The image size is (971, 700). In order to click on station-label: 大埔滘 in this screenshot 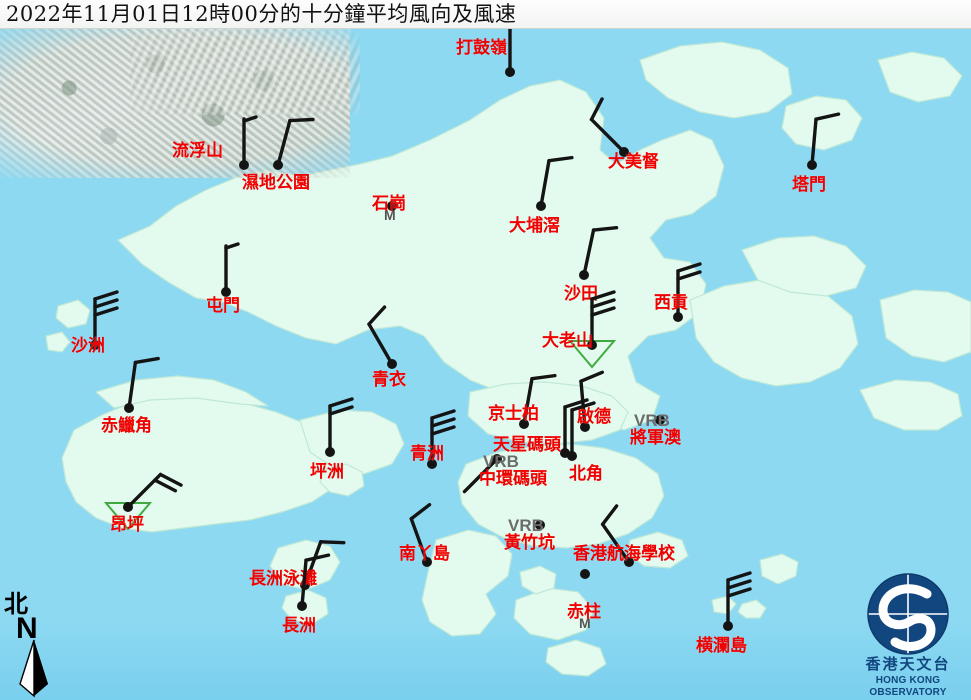, I will do `click(534, 226)`.